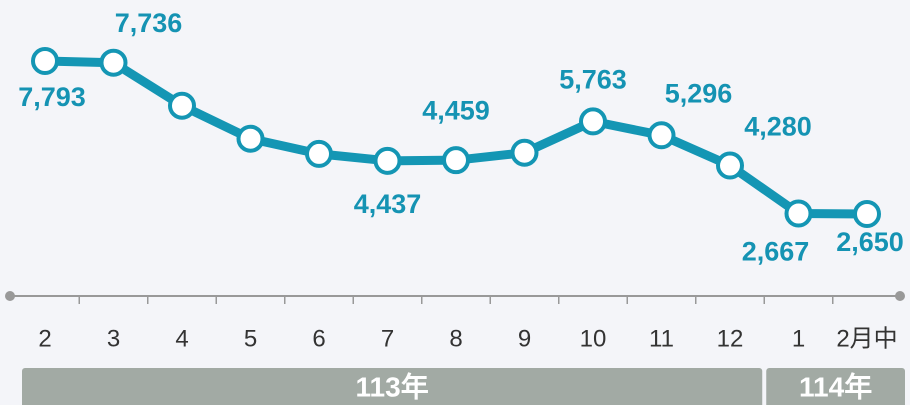 This screenshot has height=405, width=910. I want to click on x-tick-label: 10, so click(593, 338).